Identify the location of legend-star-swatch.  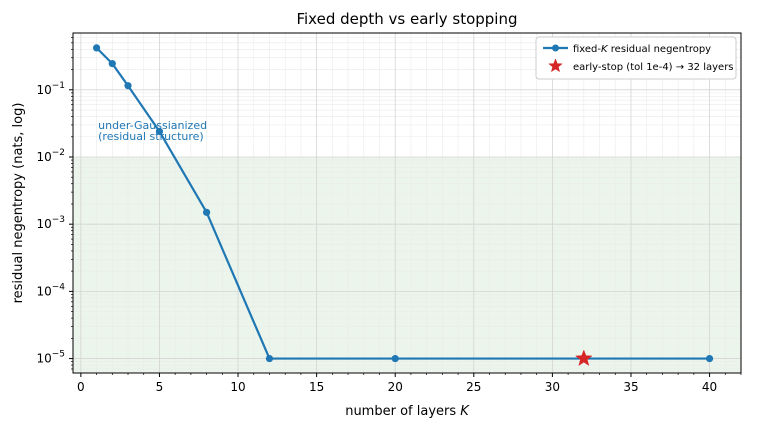
(555, 65).